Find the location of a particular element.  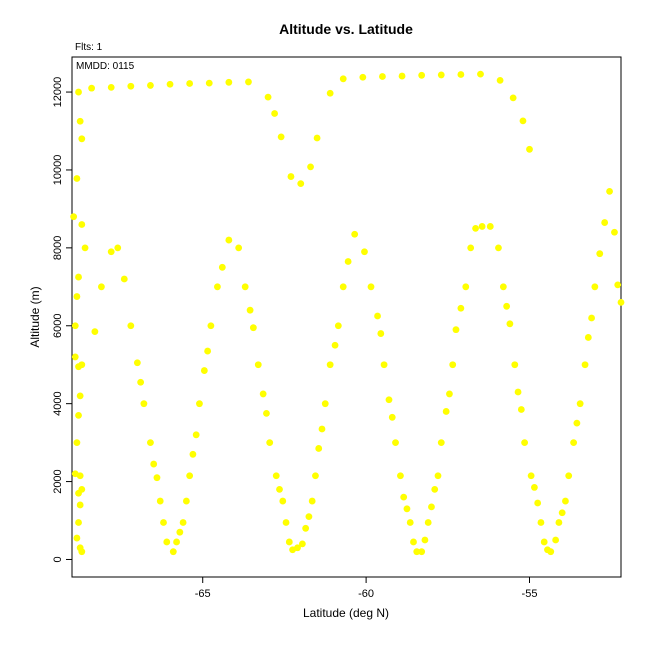

x-tick-label: -60 is located at coordinates (366, 594).